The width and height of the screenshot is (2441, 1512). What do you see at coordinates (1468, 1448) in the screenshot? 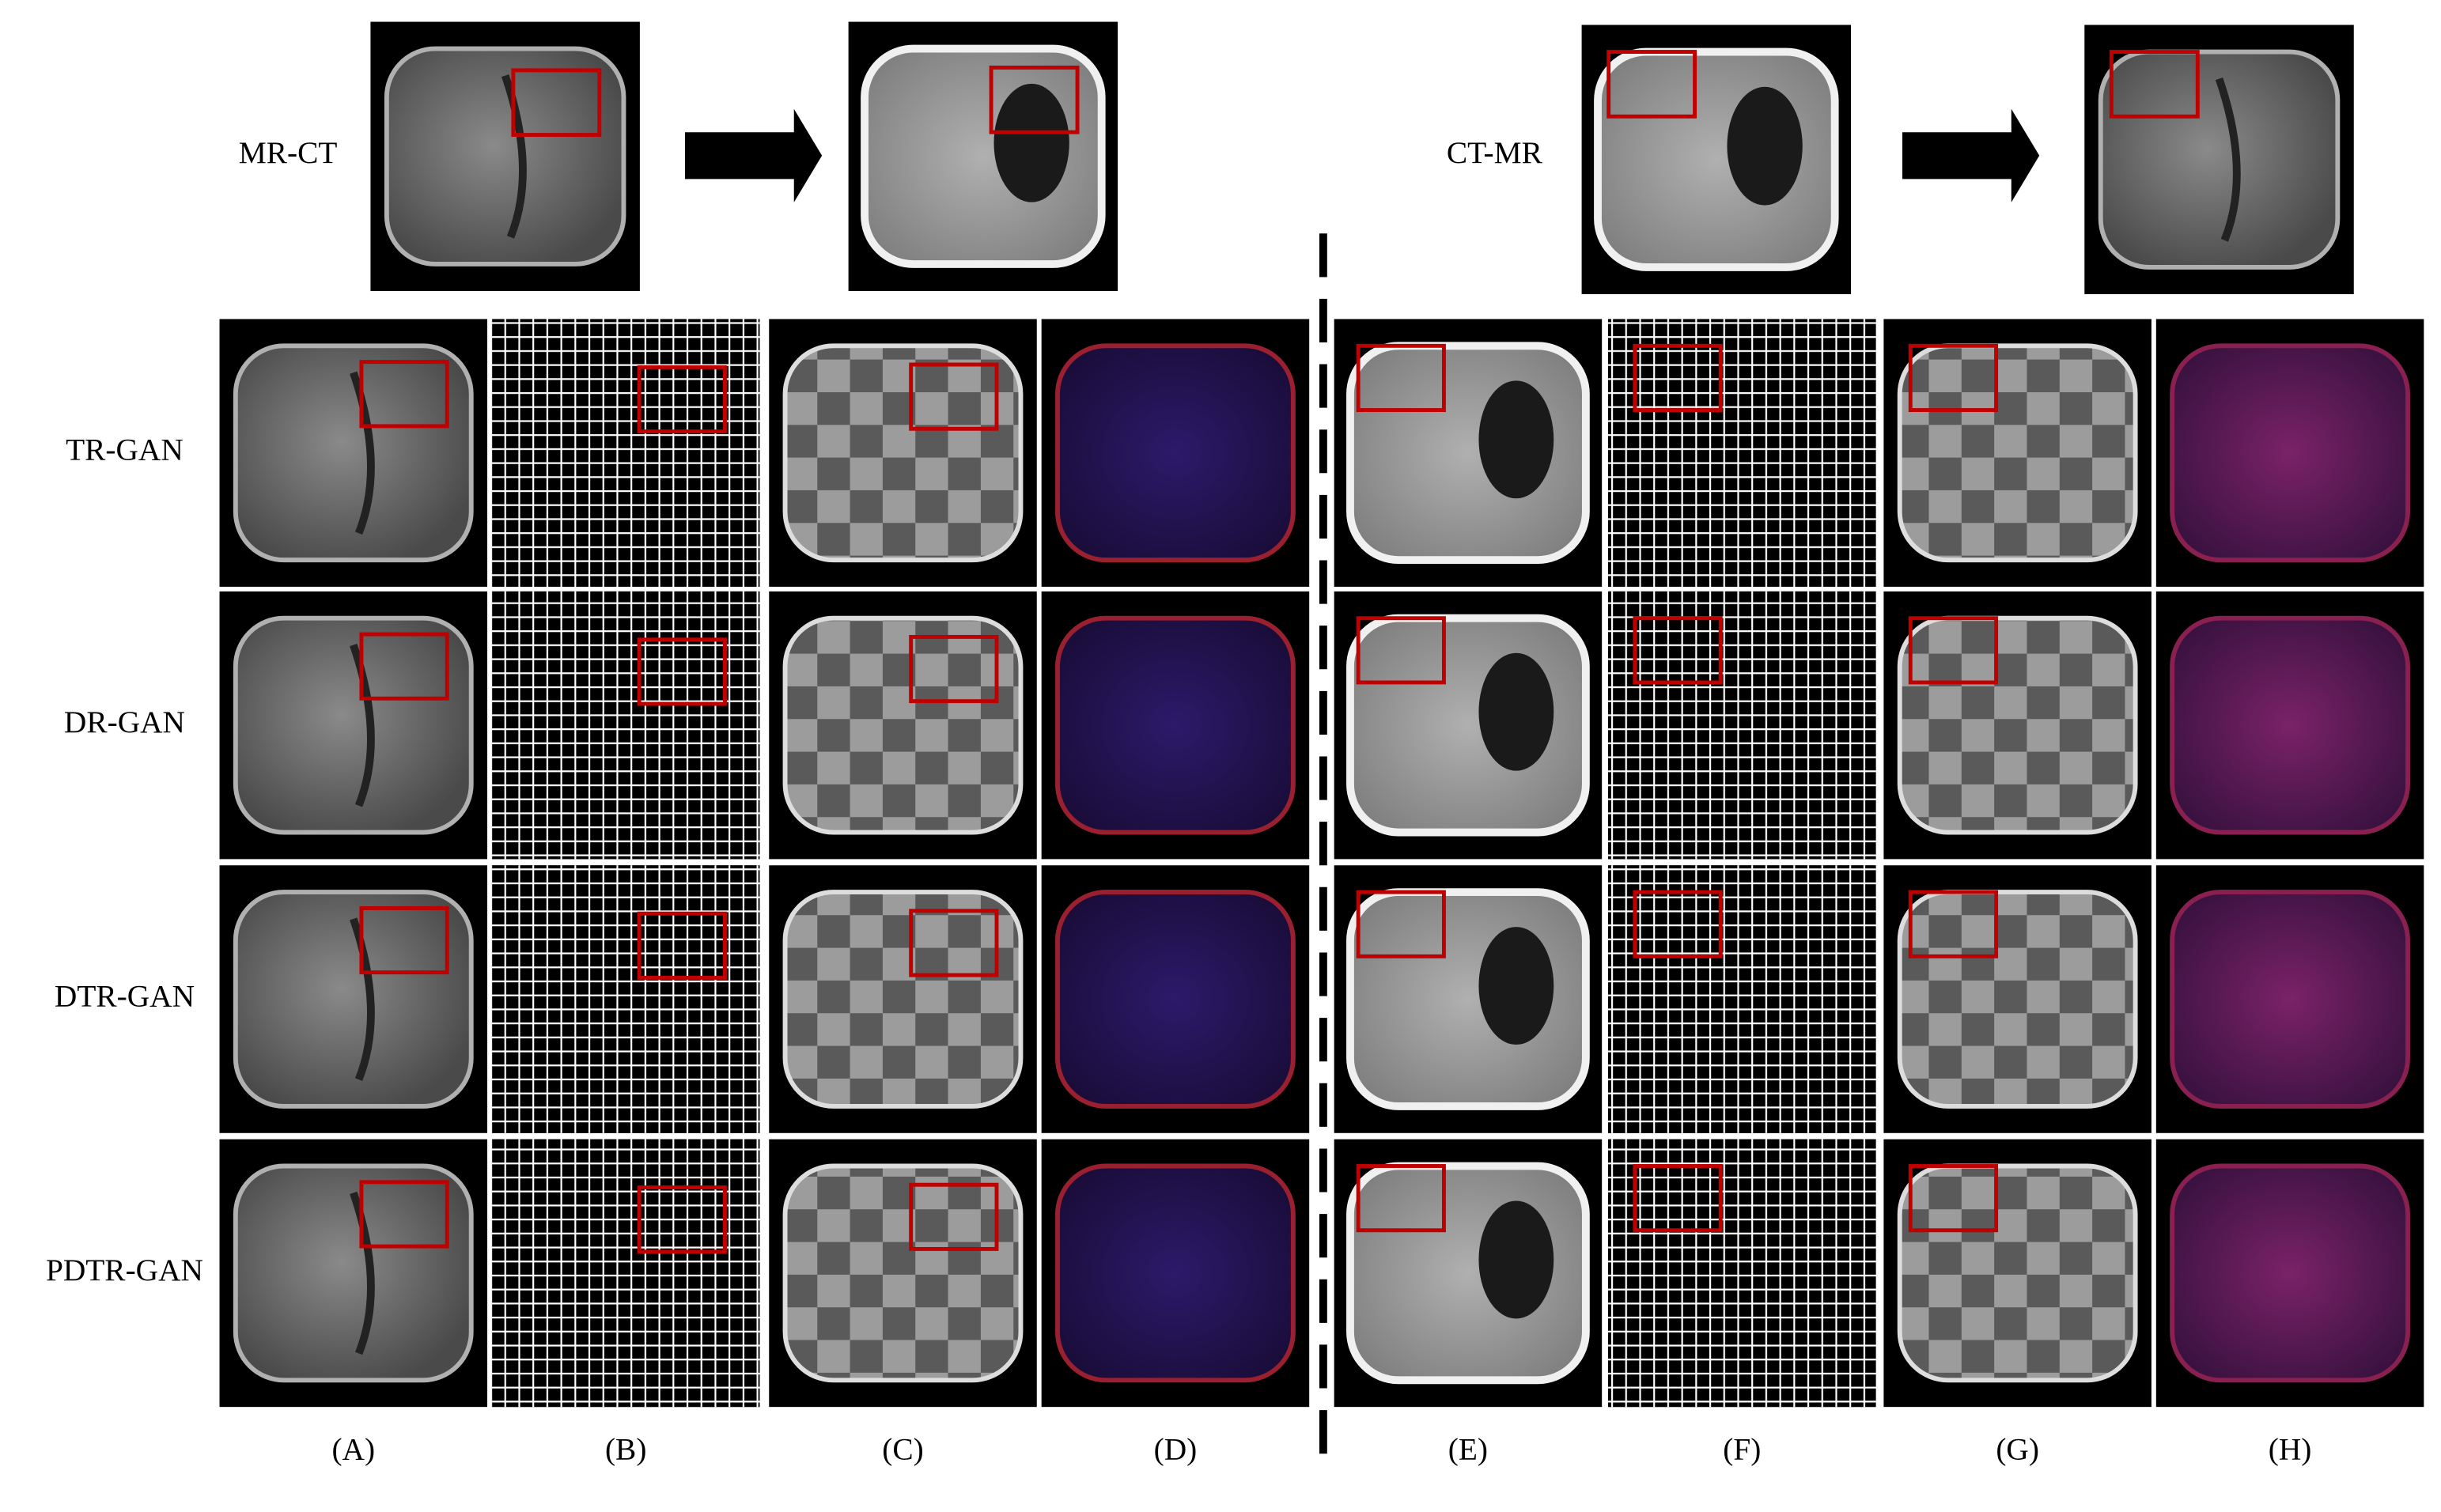
I see `column-label: (E)` at bounding box center [1468, 1448].